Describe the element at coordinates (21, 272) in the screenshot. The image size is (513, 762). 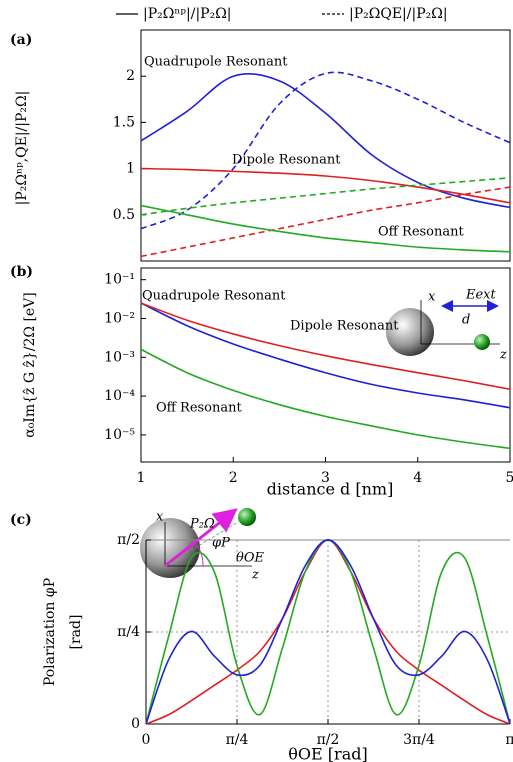
I see `panel-label: (b)` at that location.